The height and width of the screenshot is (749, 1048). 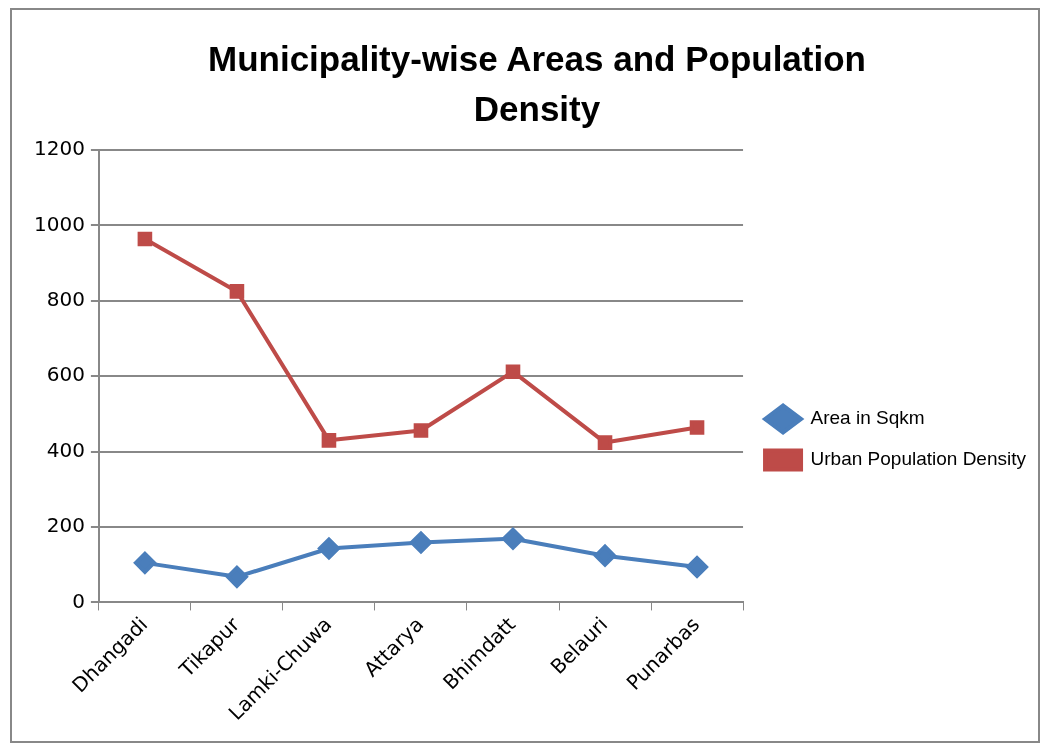 What do you see at coordinates (65, 449) in the screenshot?
I see `y-tick-label: 400` at bounding box center [65, 449].